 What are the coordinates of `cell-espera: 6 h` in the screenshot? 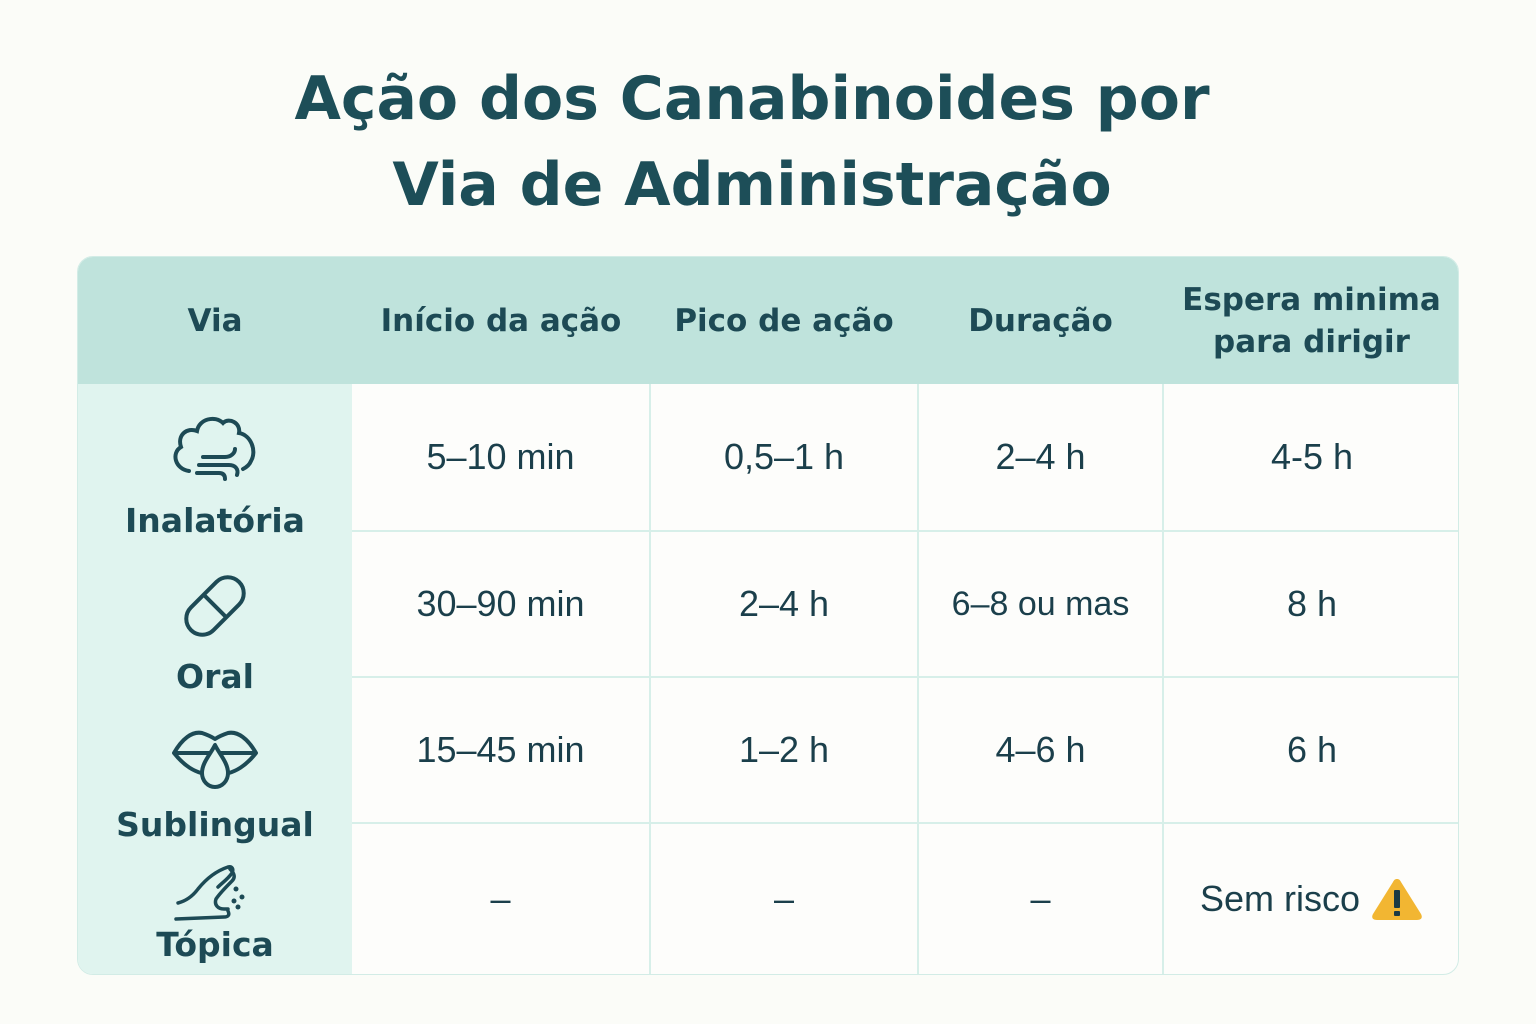 It's located at (1312, 749).